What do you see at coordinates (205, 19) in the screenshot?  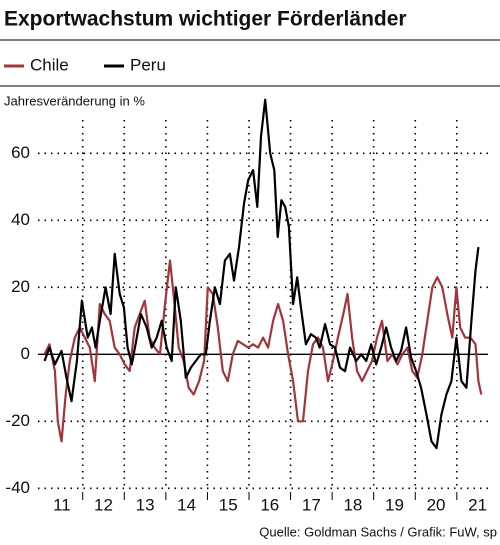 I see `chart-title: Exportwachstum wichtiger Förderländer` at bounding box center [205, 19].